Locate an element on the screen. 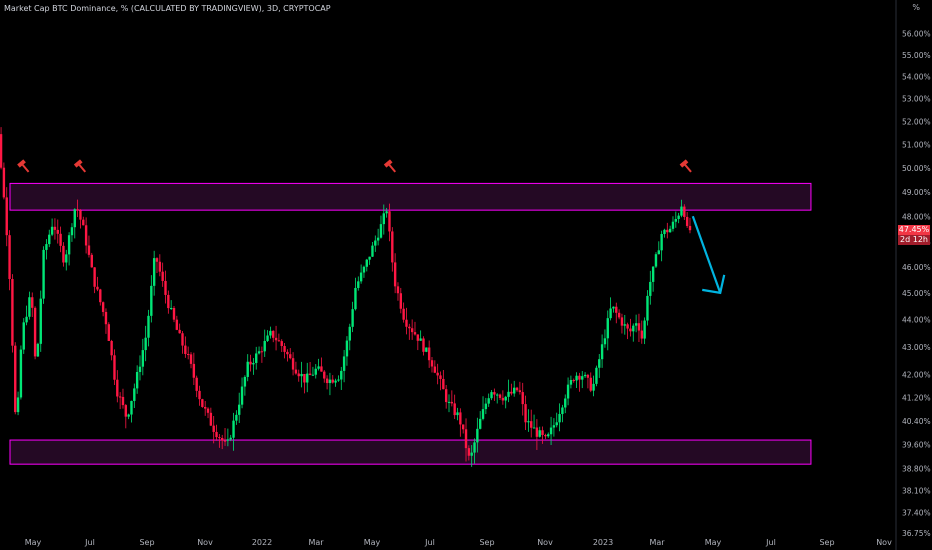 The height and width of the screenshot is (550, 932). support-zone is located at coordinates (410, 452).